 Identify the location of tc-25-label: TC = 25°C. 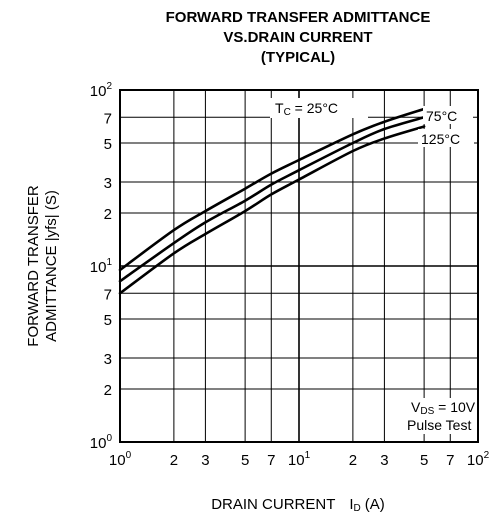
(306, 109).